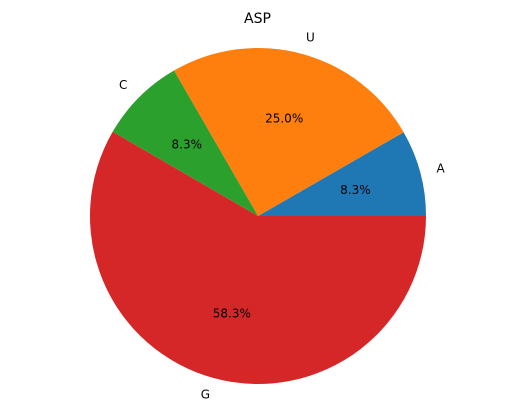 The height and width of the screenshot is (416, 515). I want to click on chart-title: ASP, so click(257, 19).